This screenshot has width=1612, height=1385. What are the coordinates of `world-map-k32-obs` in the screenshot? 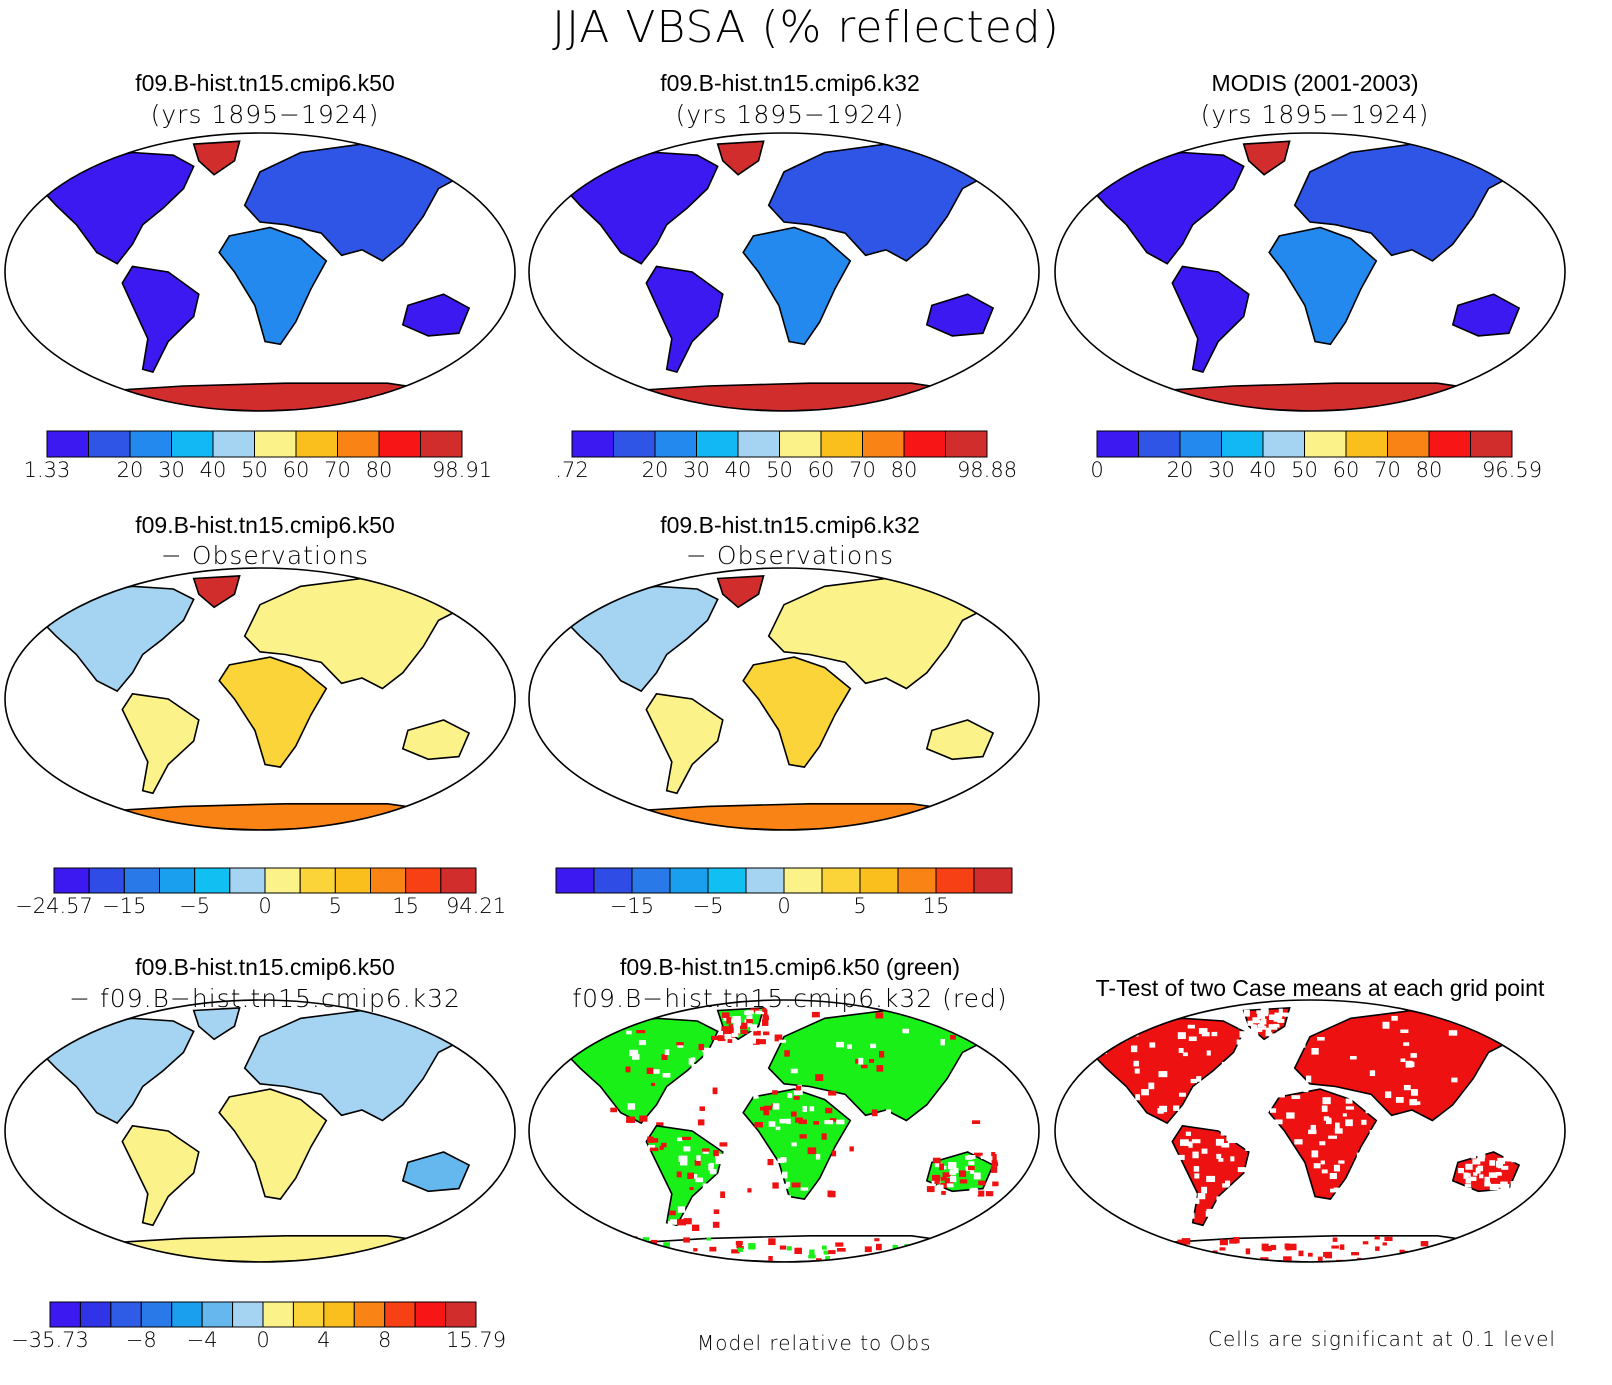 It's located at (784, 699).